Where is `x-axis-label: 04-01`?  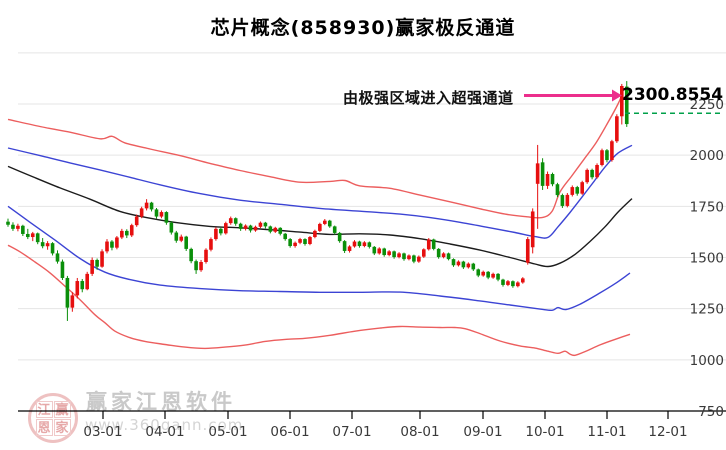 x-axis-label: 04-01 is located at coordinates (164, 432).